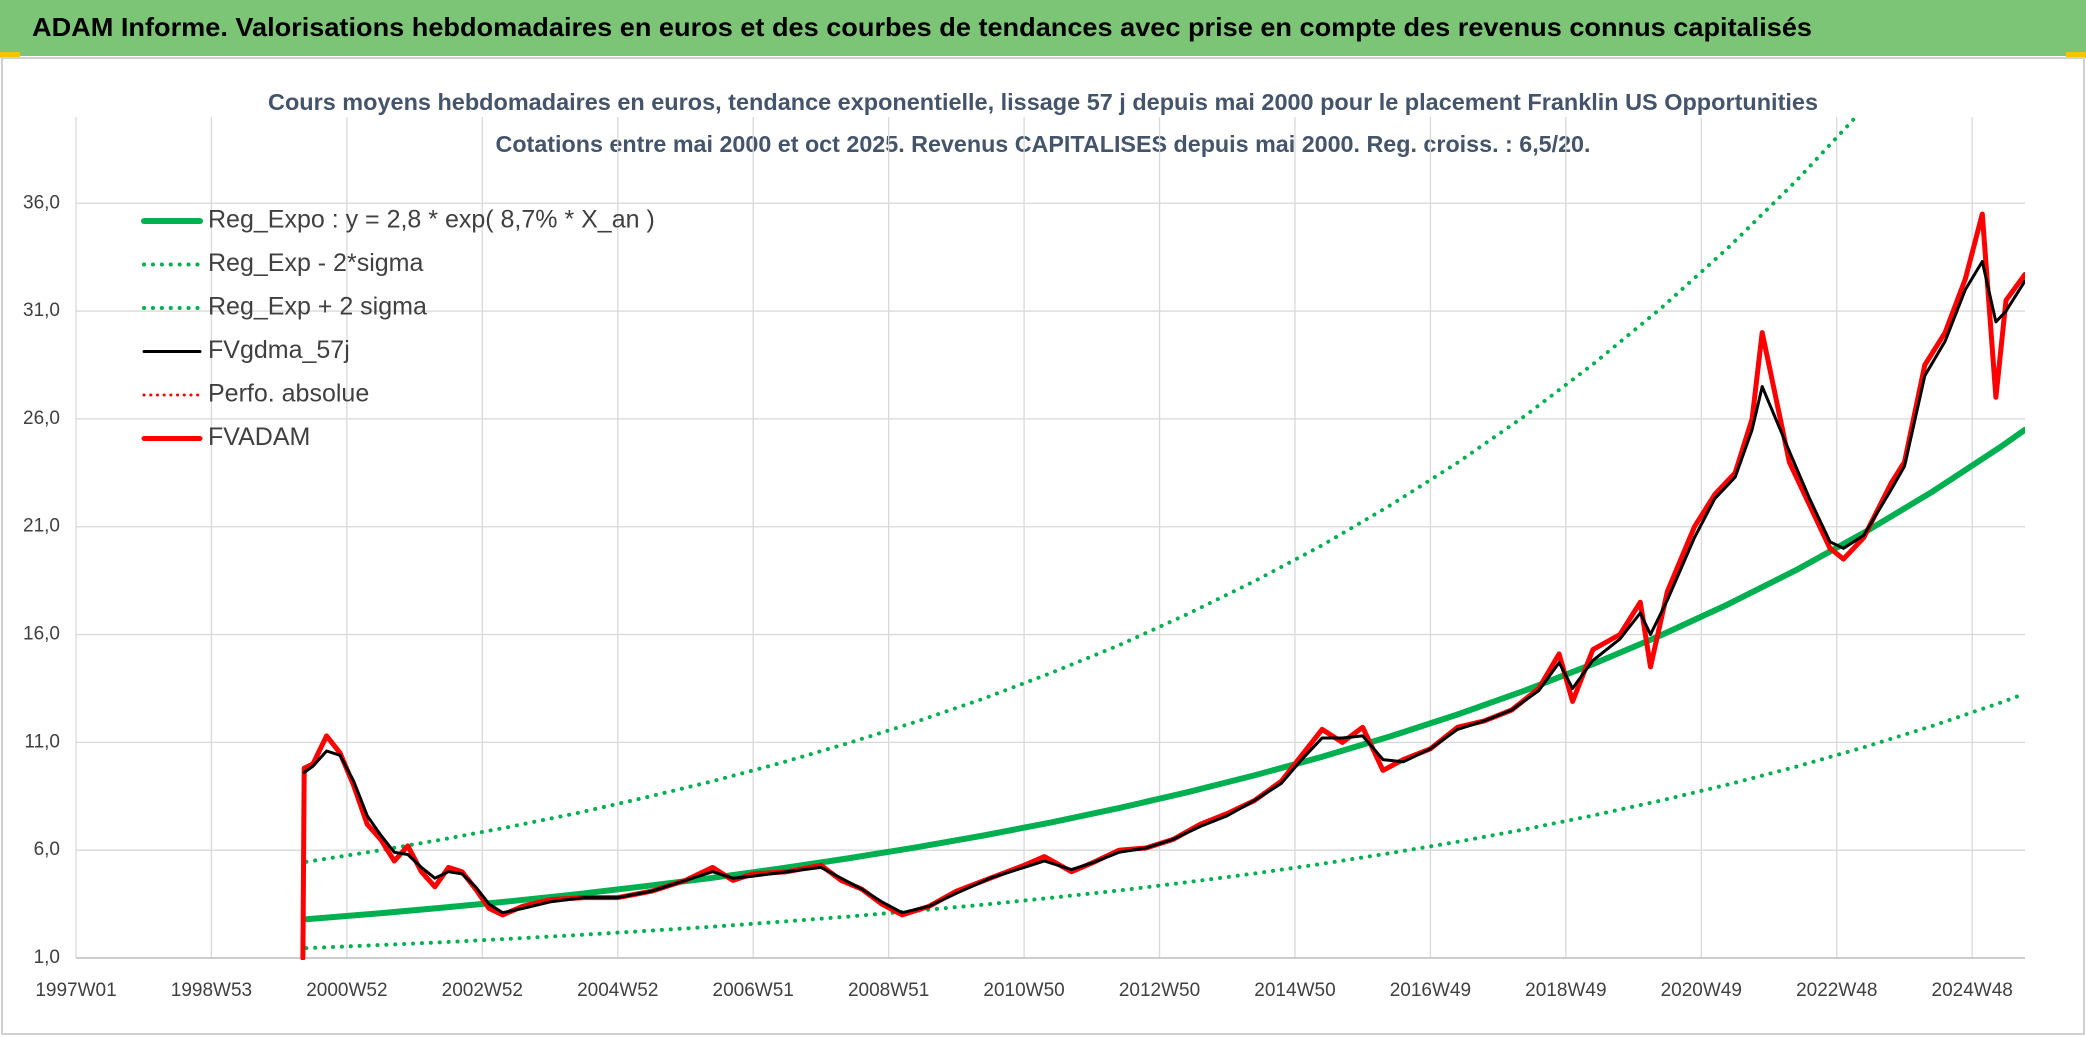 The image size is (2086, 1037). What do you see at coordinates (47, 957) in the screenshot?
I see `y-tick-label: 1,0` at bounding box center [47, 957].